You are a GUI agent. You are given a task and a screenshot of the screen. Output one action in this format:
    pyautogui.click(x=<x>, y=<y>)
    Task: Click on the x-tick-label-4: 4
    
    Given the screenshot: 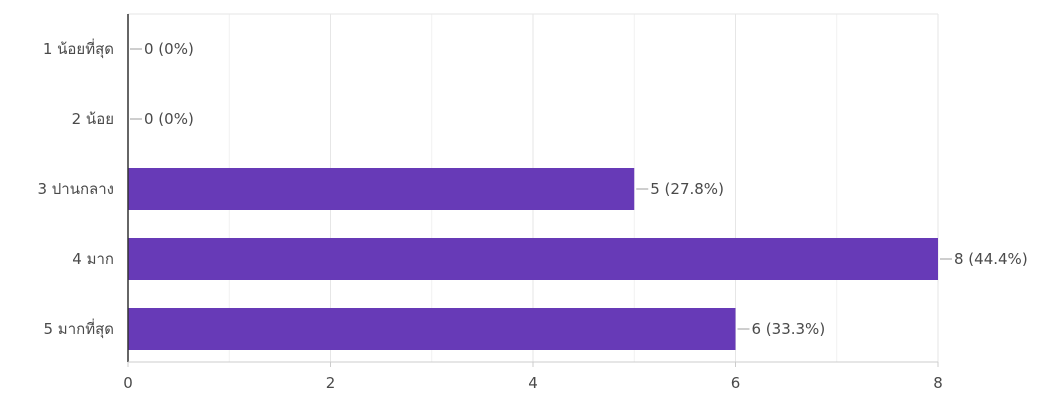 What is the action you would take?
    pyautogui.click(x=533, y=383)
    